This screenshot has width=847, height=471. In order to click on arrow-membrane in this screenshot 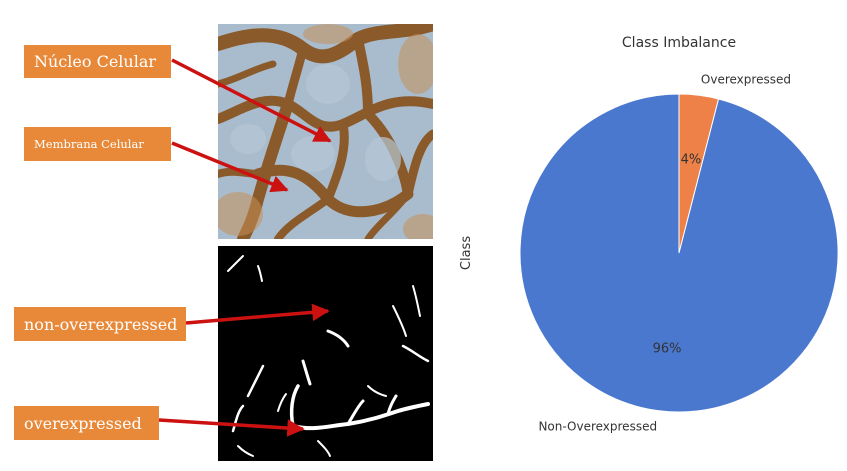, I will do `click(230, 167)`.